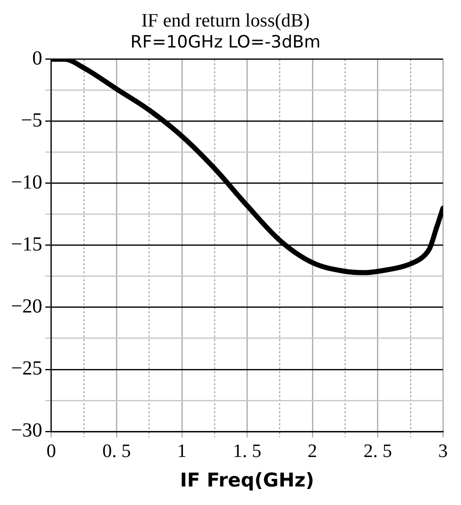  Describe the element at coordinates (51, 451) in the screenshot. I see `x-tick-label: 0` at that location.